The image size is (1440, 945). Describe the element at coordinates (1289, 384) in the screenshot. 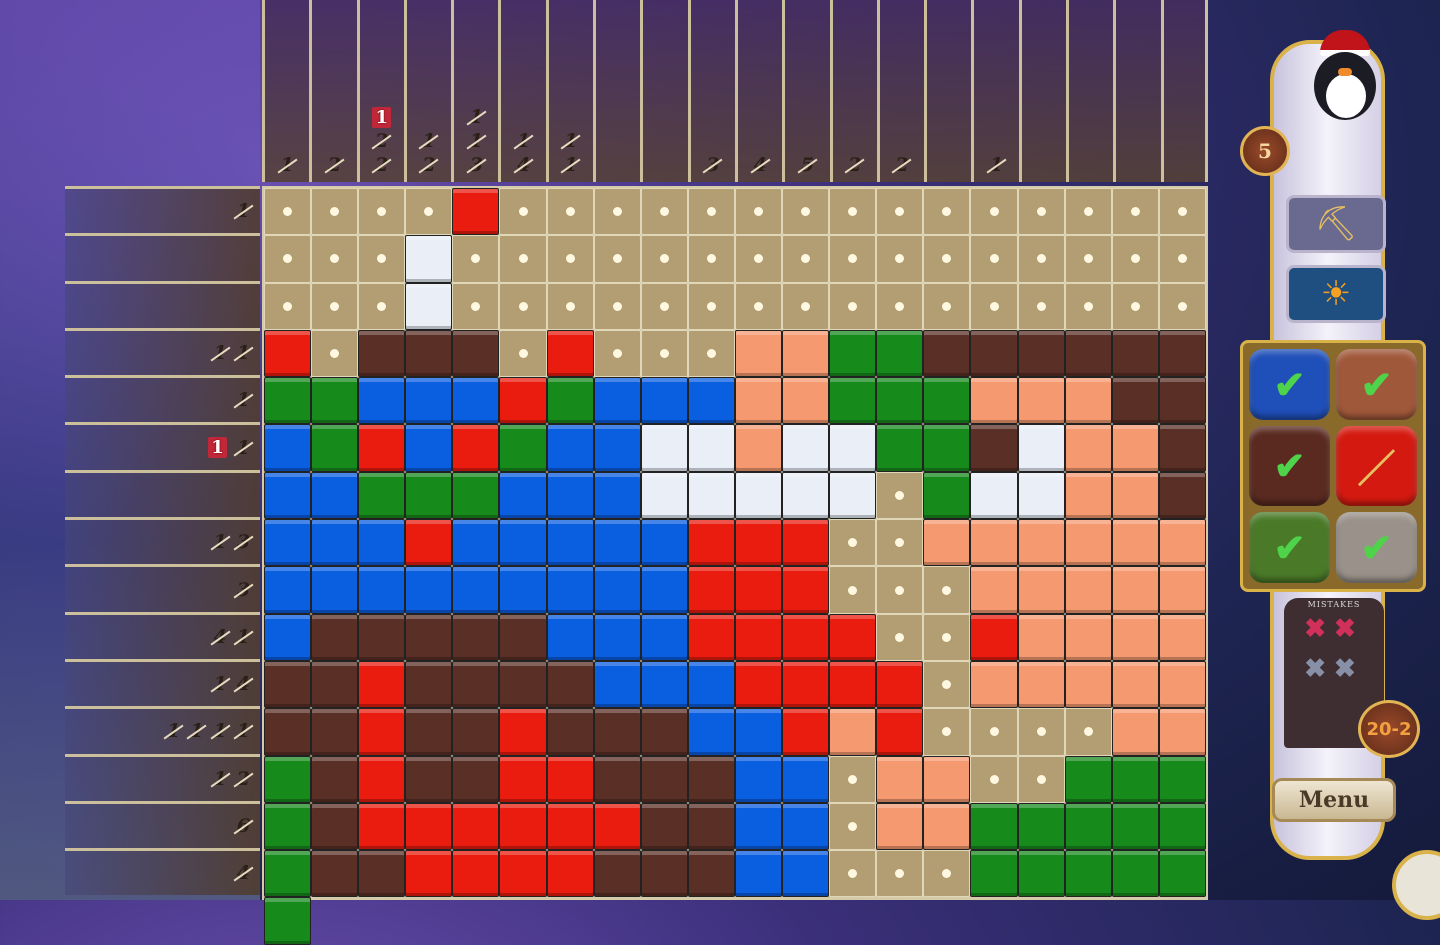

I see `color-swatch-1: ✔` at that location.